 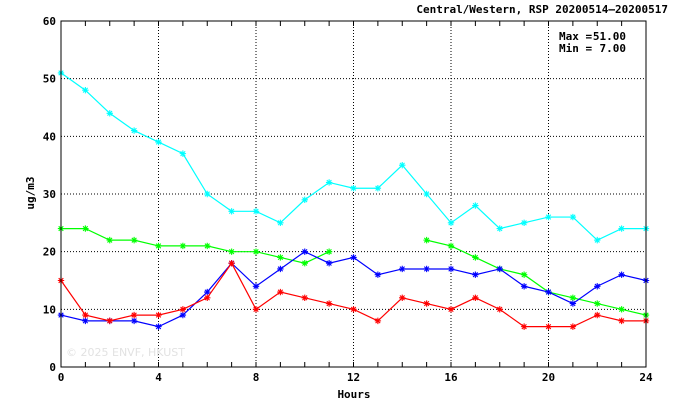 What do you see at coordinates (575, 36) in the screenshot?
I see `max-label: Max =` at bounding box center [575, 36].